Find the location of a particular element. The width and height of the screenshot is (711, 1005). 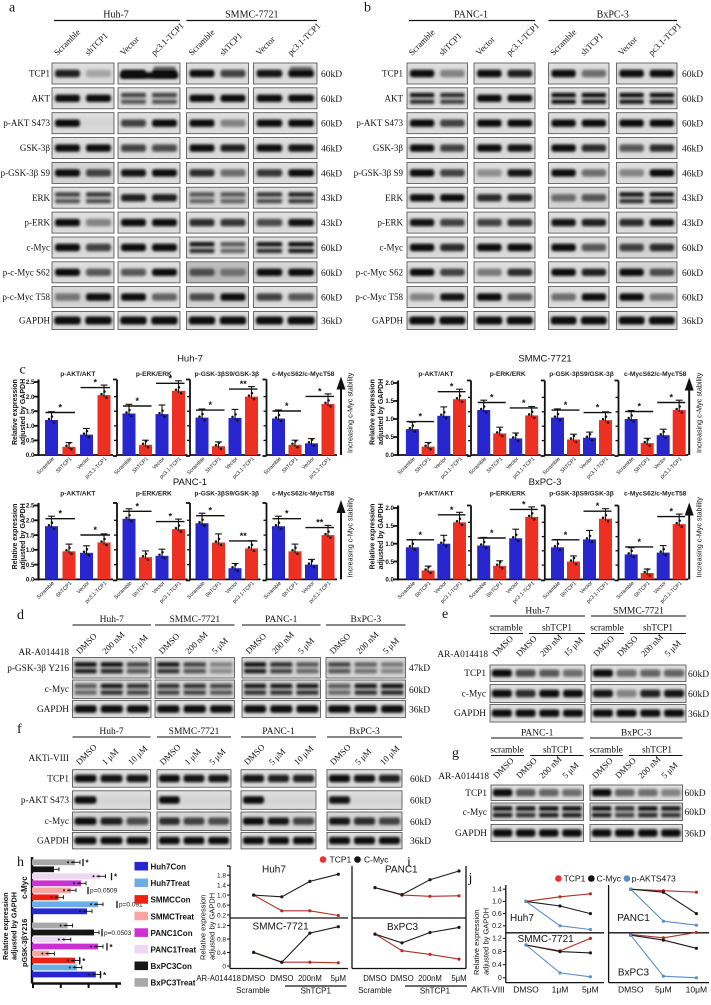

svg-text: PANC1Con is located at coordinates (172, 933).